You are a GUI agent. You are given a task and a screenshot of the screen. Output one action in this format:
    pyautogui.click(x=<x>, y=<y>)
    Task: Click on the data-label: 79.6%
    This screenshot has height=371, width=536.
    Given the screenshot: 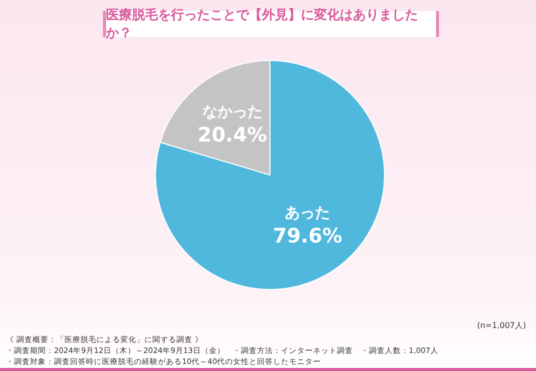 What is the action you would take?
    pyautogui.click(x=307, y=236)
    